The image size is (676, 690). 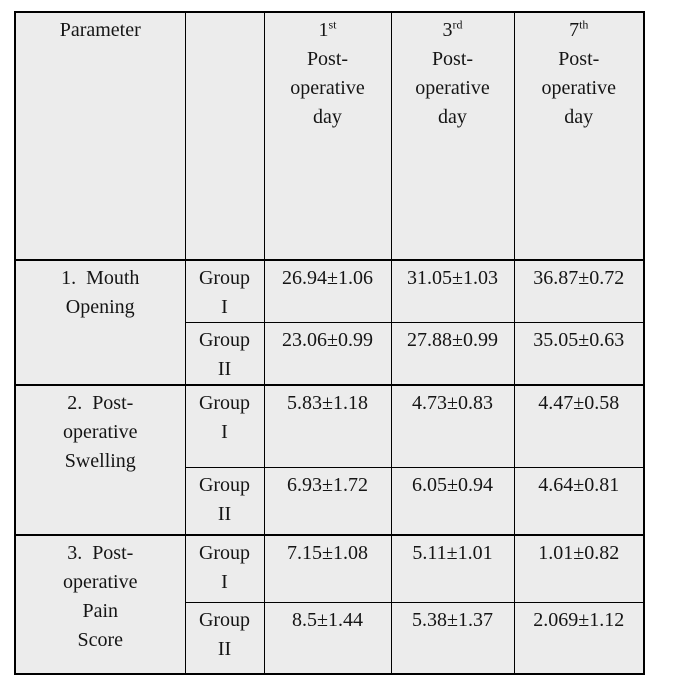 I want to click on day-3-line: day, so click(x=452, y=117).